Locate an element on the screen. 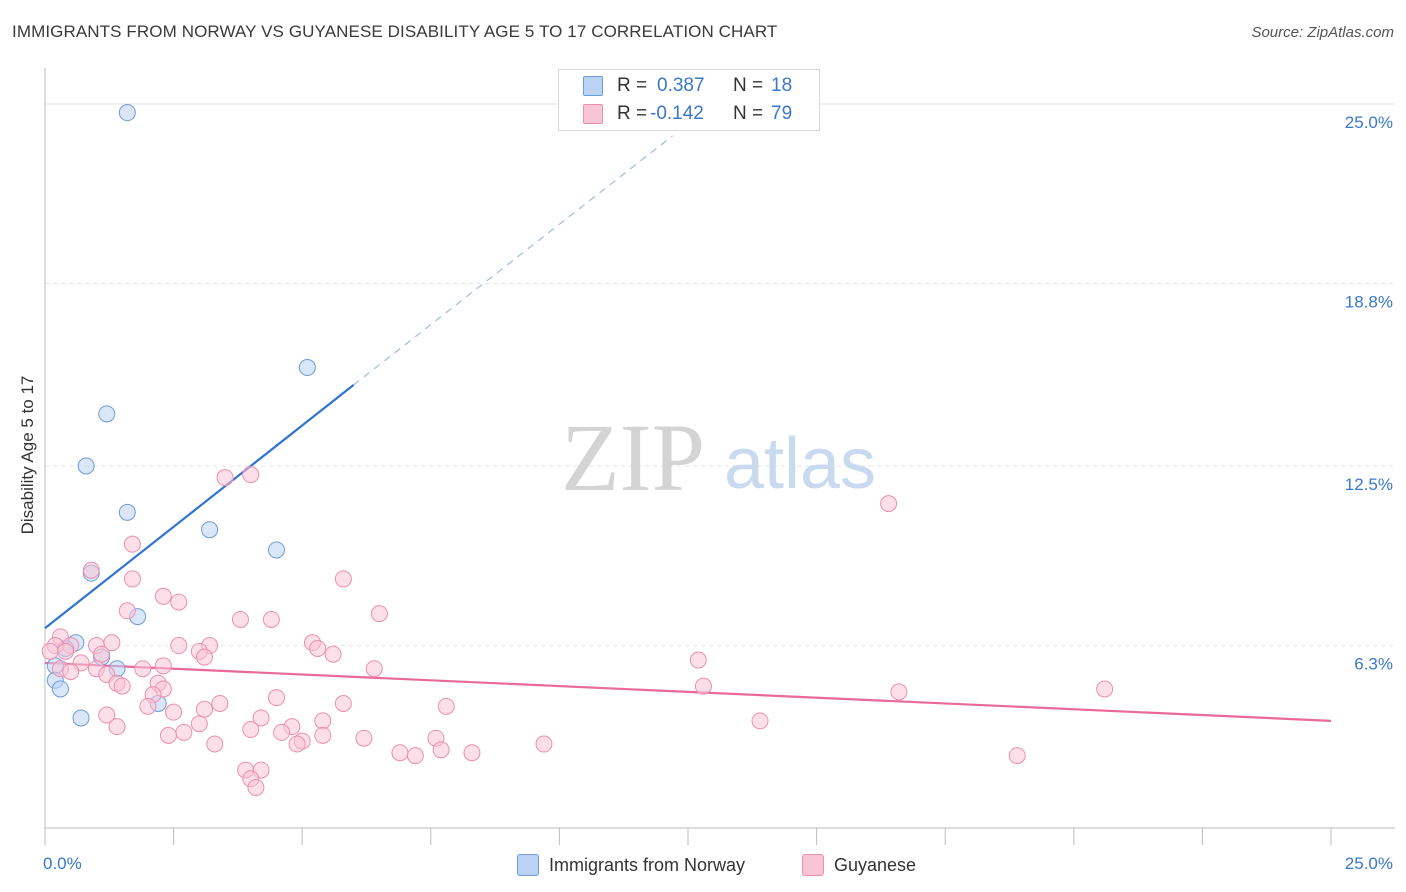 The width and height of the screenshot is (1406, 892). norway-trend-line is located at coordinates (199, 507).